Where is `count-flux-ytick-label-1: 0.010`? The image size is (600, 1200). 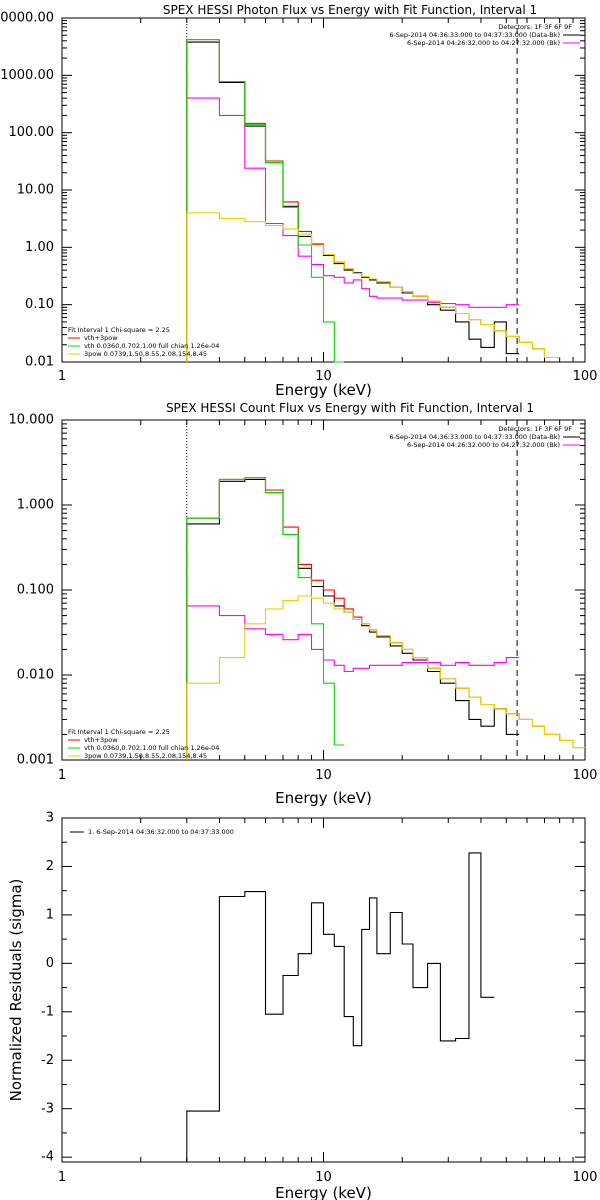 count-flux-ytick-label-1: 0.010 is located at coordinates (35, 675).